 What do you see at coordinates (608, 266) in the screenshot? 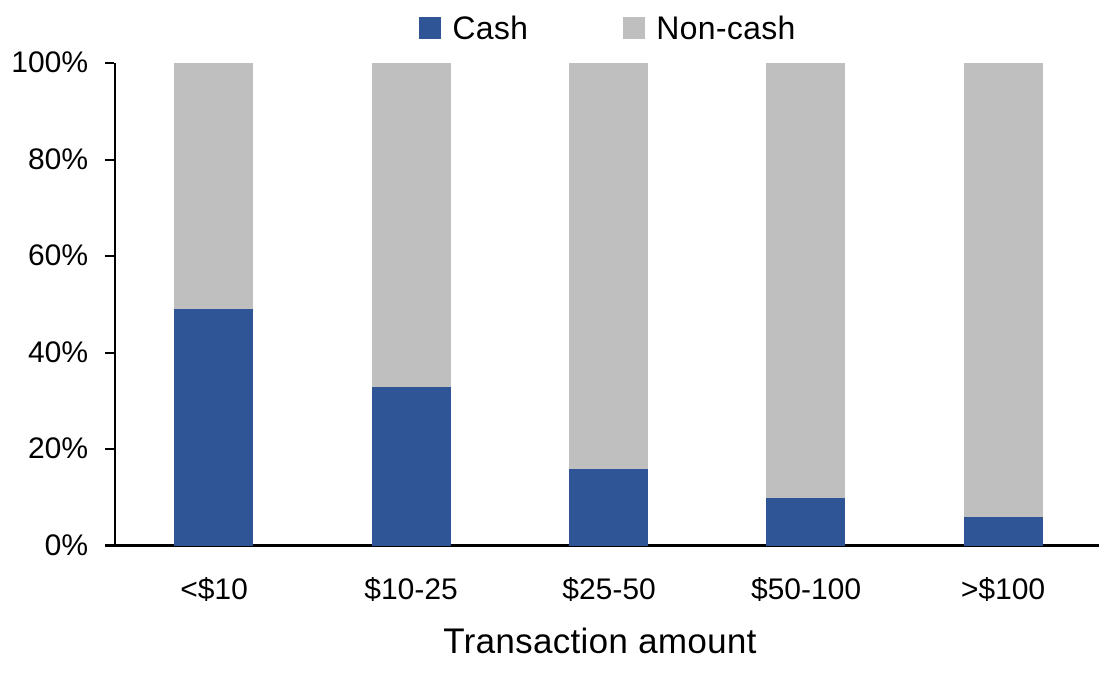
I see `bar-25-50-non-cash` at bounding box center [608, 266].